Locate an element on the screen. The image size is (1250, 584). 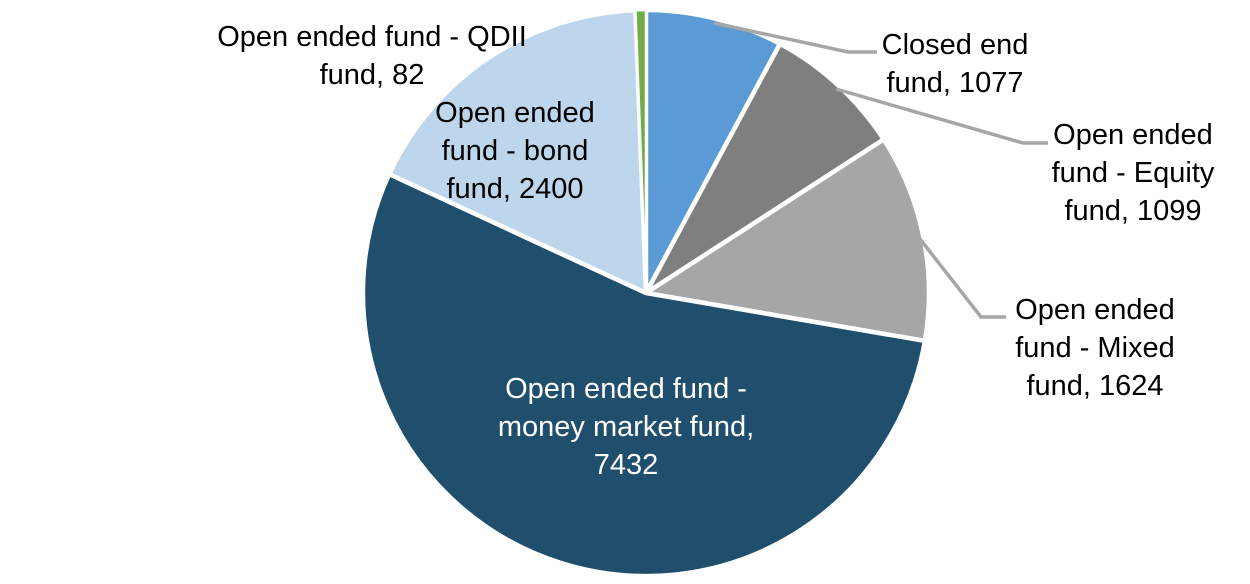
leader-line-closed-end-fund is located at coordinates (795, 37).